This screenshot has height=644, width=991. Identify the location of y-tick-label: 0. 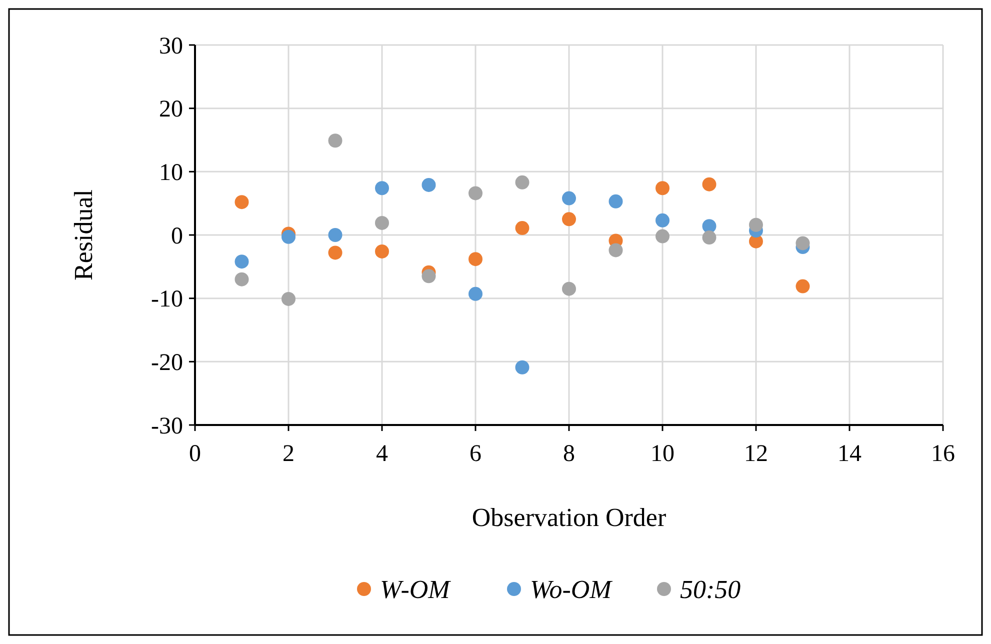
(177, 236).